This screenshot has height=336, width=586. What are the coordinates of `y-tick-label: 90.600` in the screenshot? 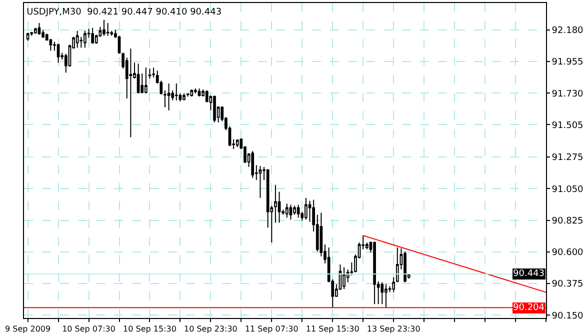 It's located at (568, 253).